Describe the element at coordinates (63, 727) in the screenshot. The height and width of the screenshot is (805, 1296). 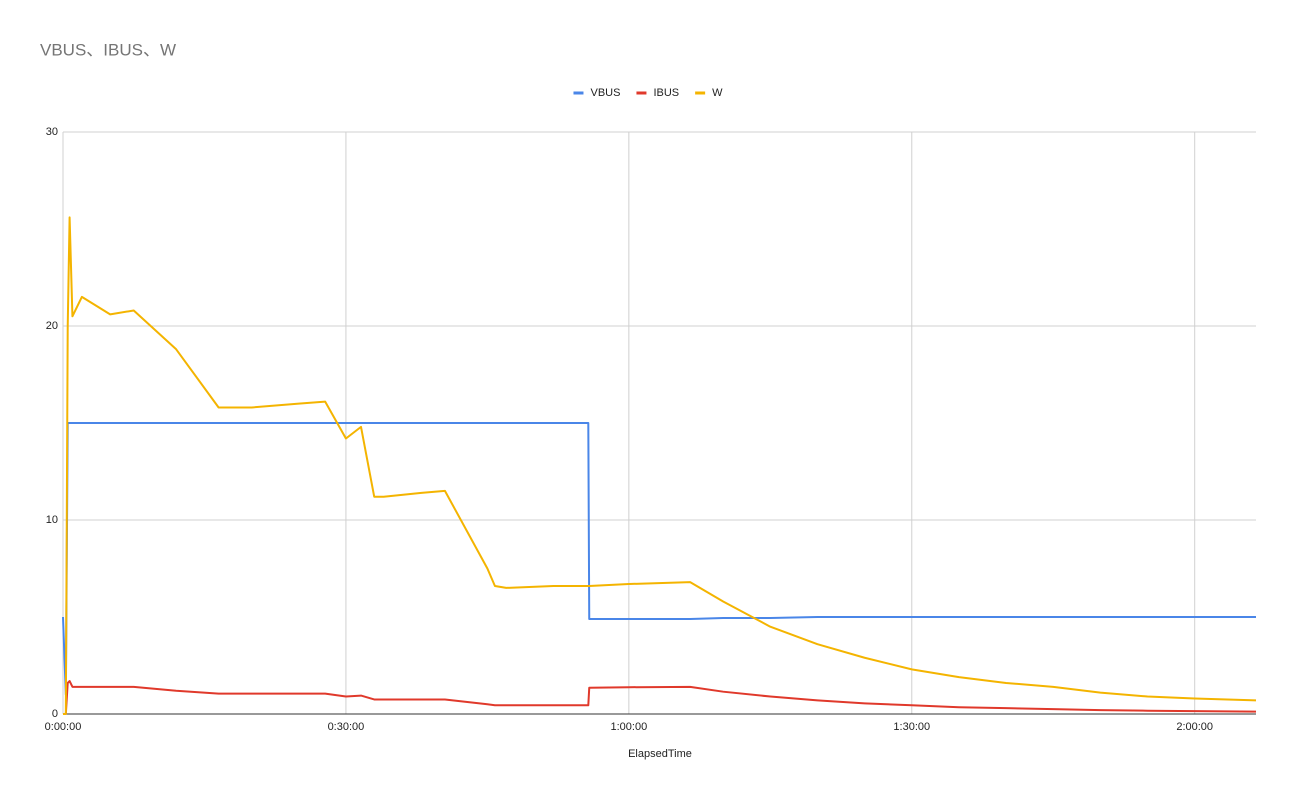
I see `x-tick-label: 0:00:00` at that location.